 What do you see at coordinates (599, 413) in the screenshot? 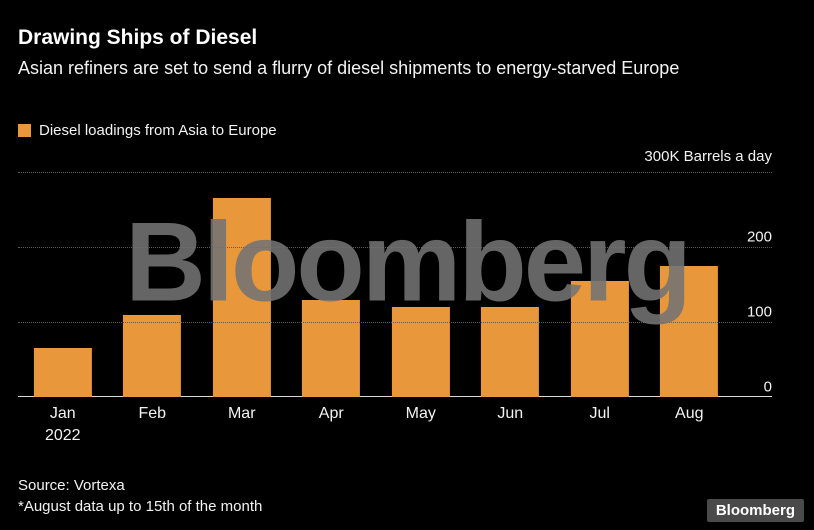
I see `x-tick-month: Jul` at bounding box center [599, 413].